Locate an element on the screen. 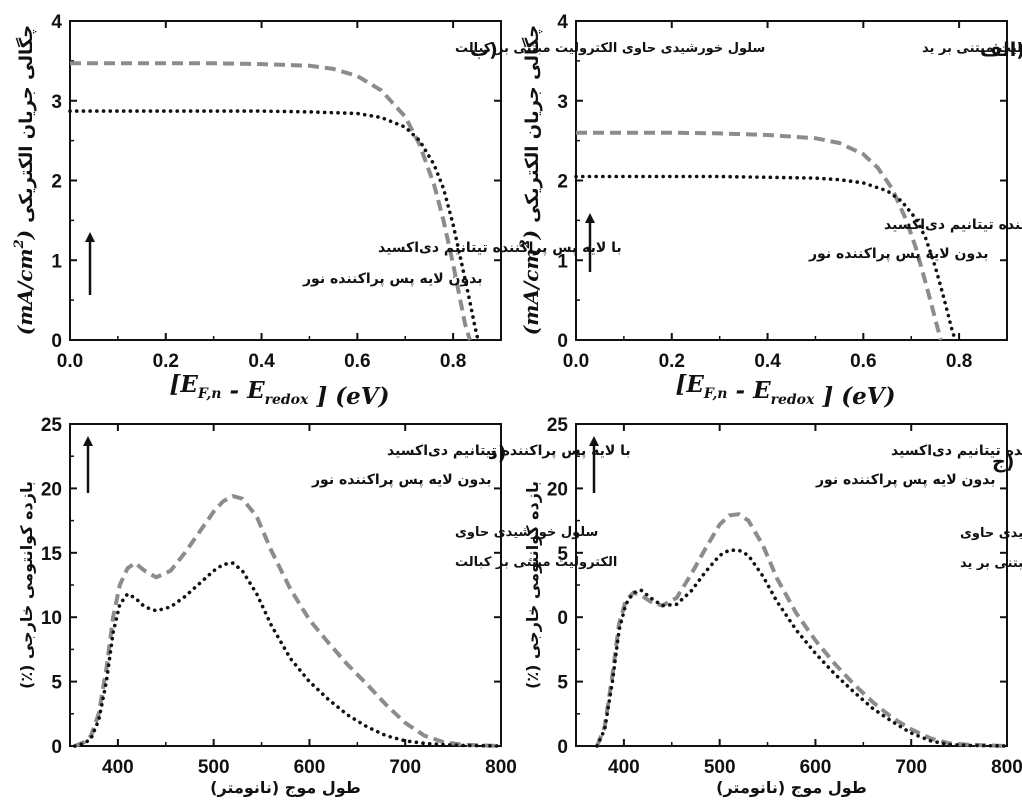 The image size is (1022, 803). y-axis-label-close: ) is located at coordinates (531, 231).